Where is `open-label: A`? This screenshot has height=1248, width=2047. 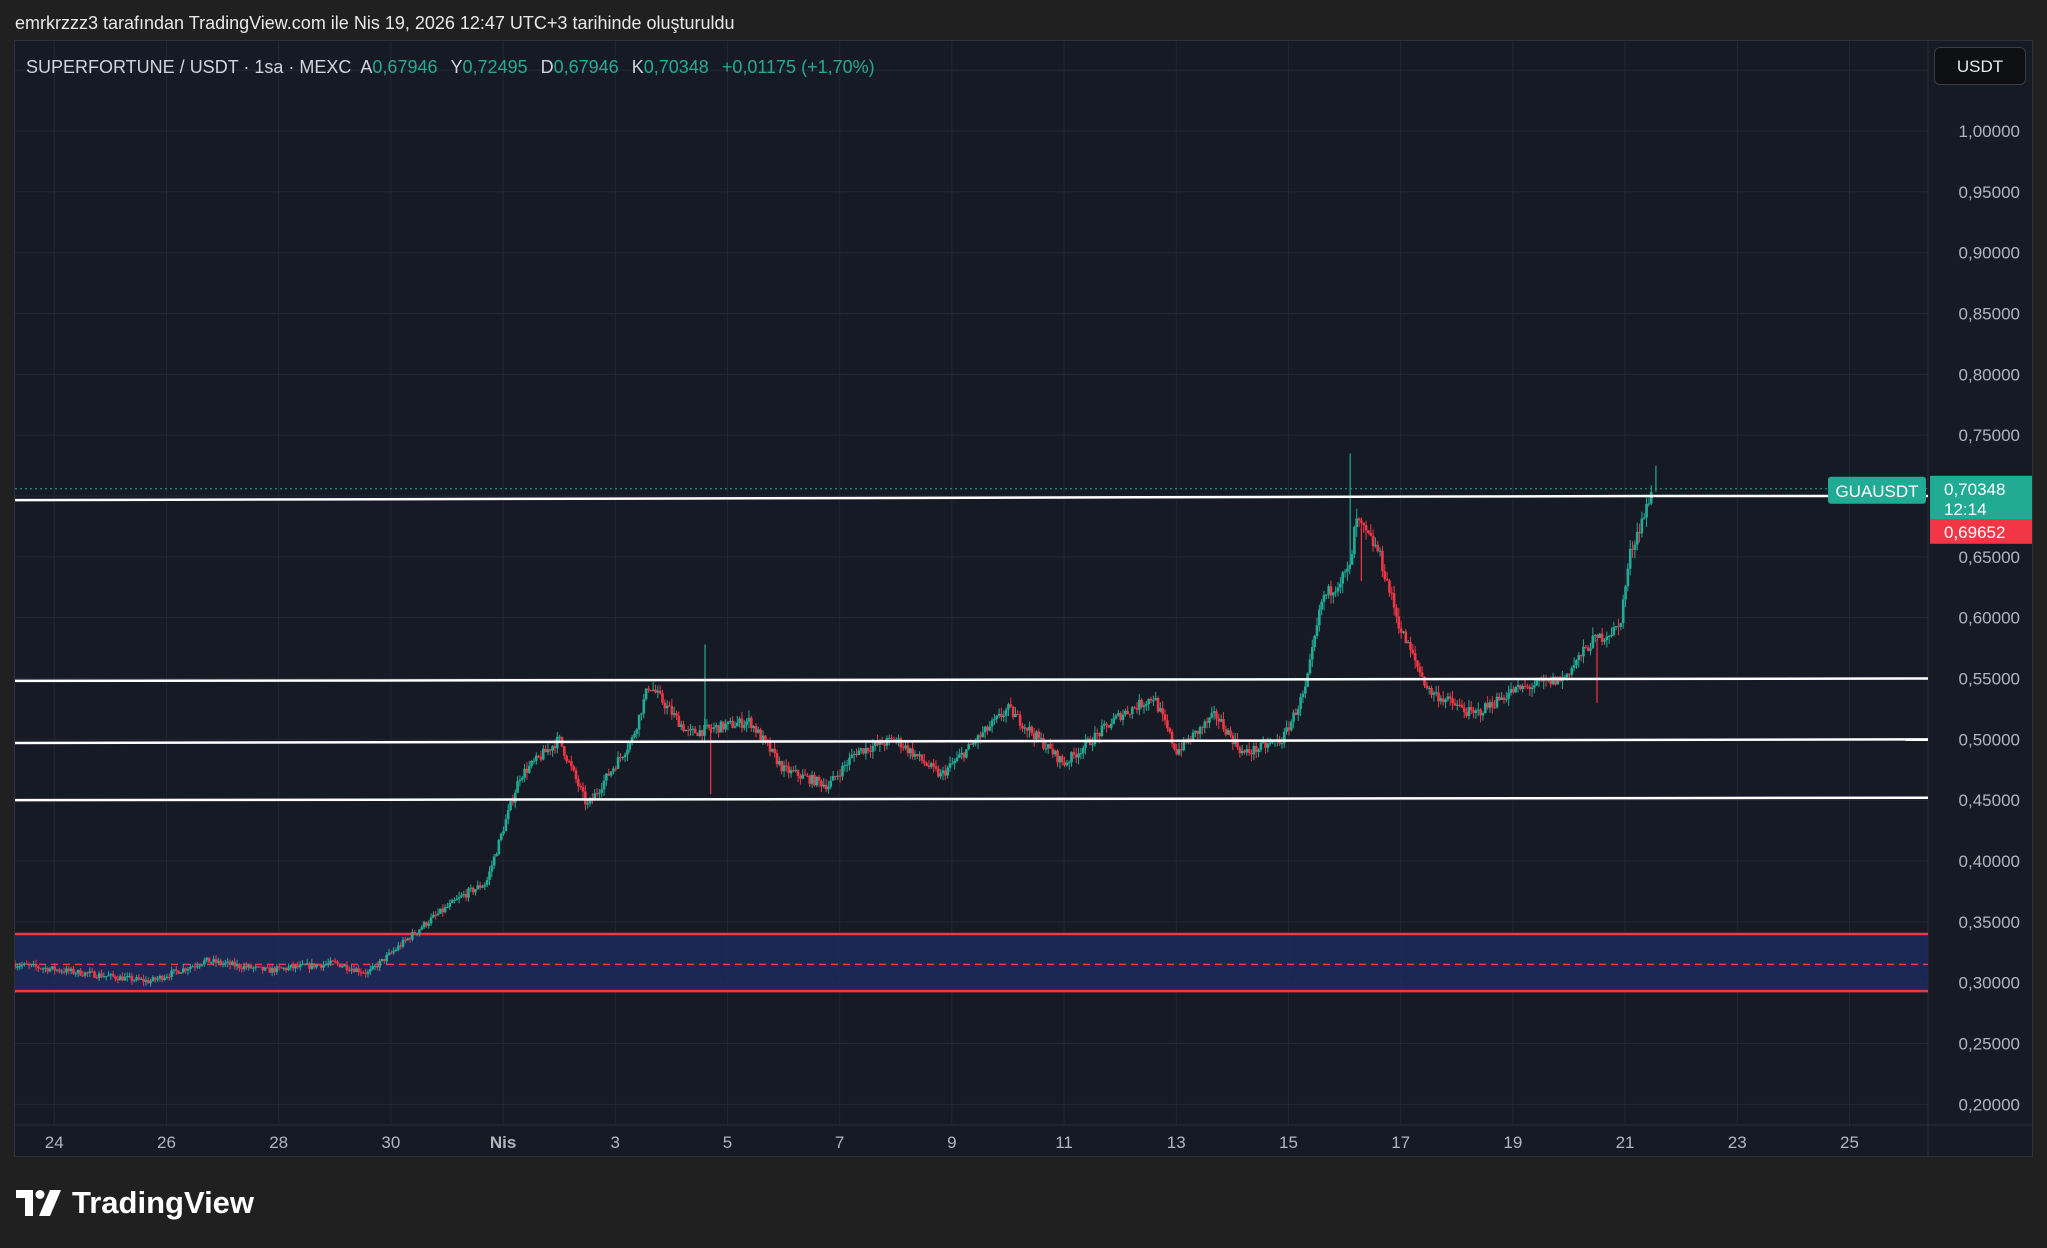 open-label: A is located at coordinates (366, 67).